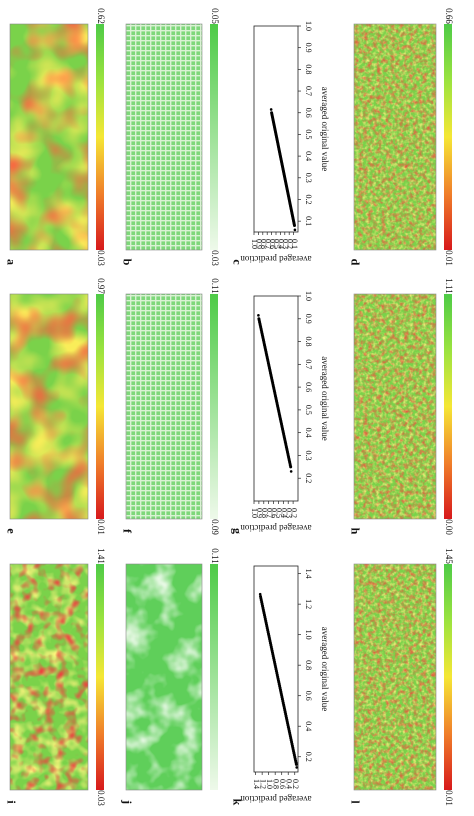 The height and width of the screenshot is (816, 474). What do you see at coordinates (101, 286) in the screenshot?
I see `colorbar-max-e: 0.97` at bounding box center [101, 286].